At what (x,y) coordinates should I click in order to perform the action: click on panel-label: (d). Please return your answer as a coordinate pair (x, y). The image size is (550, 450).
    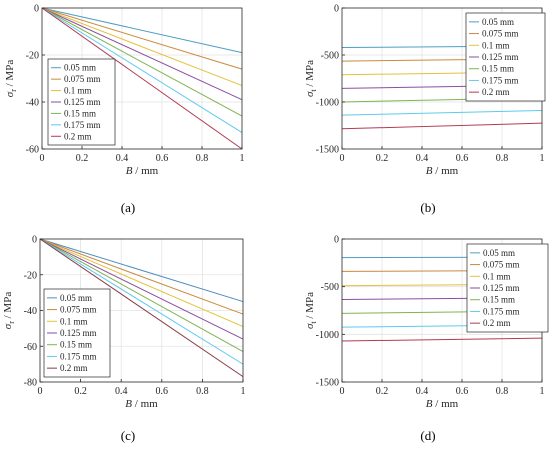
    Looking at the image, I should click on (427, 435).